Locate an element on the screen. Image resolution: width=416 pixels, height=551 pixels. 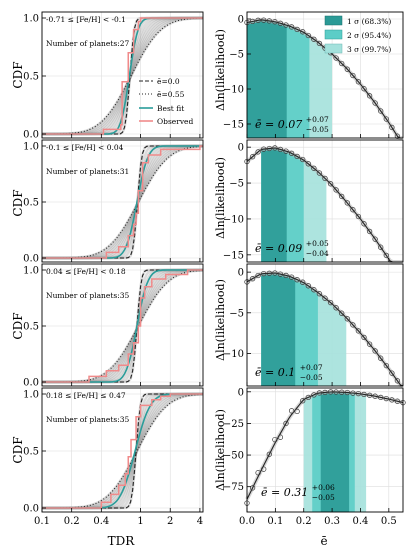
legend-item-observed: Observed is located at coordinates (175, 121).